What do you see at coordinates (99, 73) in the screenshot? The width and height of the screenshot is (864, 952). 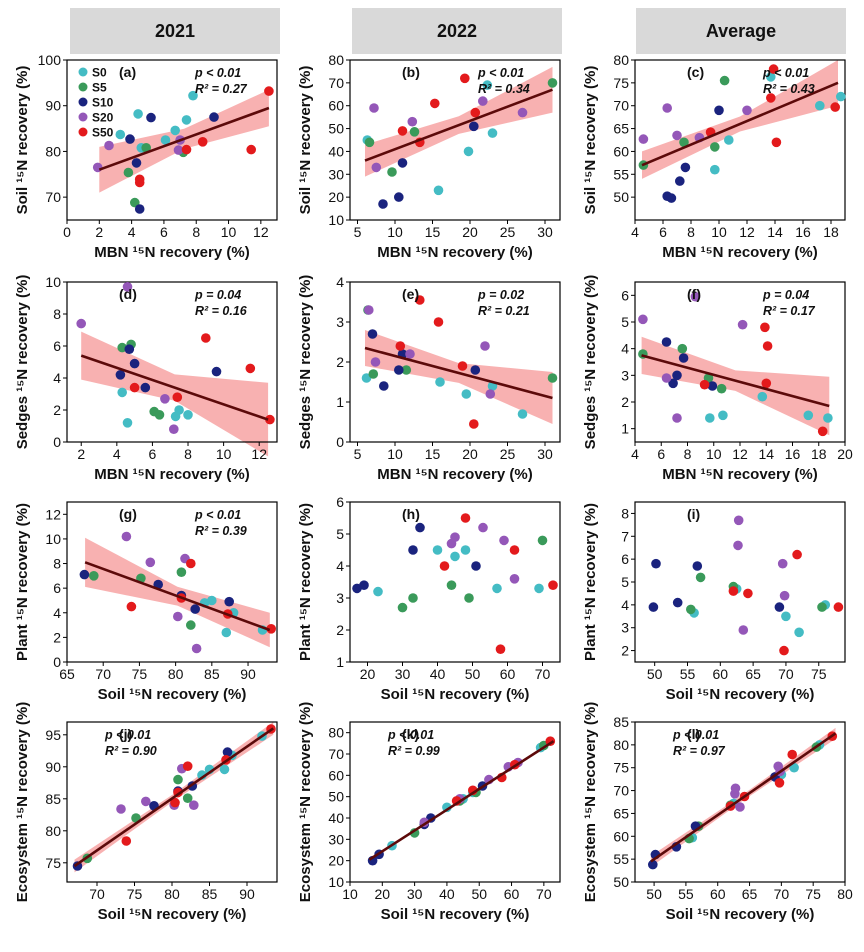 I see `legend-label: S0` at bounding box center [99, 73].